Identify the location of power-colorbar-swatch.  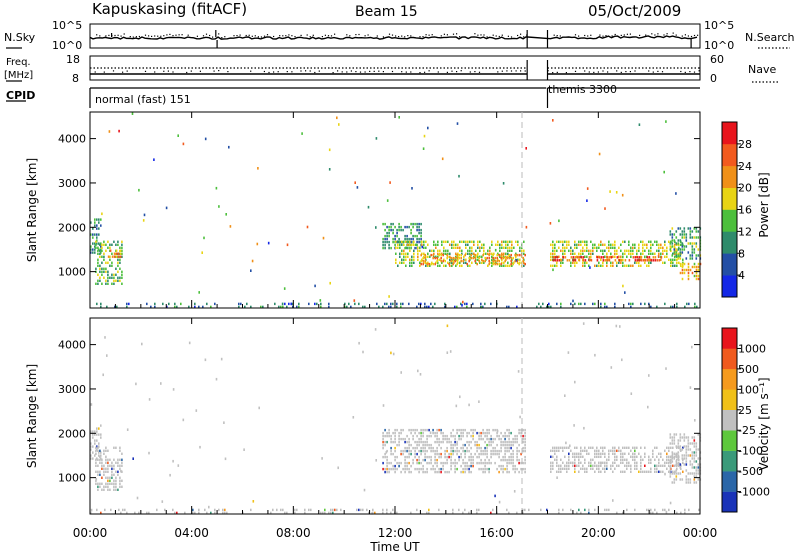
(729, 220).